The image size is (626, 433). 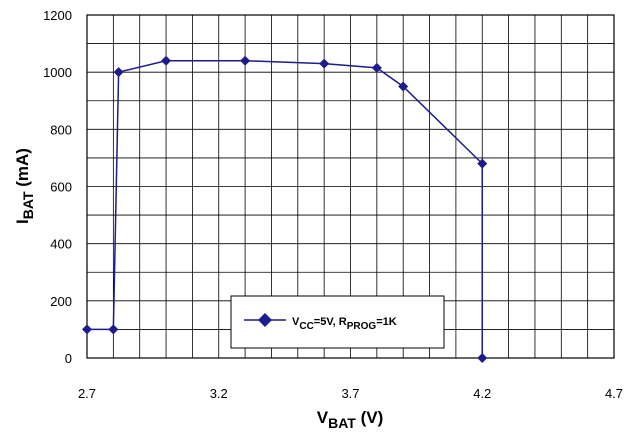 What do you see at coordinates (61, 301) in the screenshot?
I see `y-tick-label: 200` at bounding box center [61, 301].